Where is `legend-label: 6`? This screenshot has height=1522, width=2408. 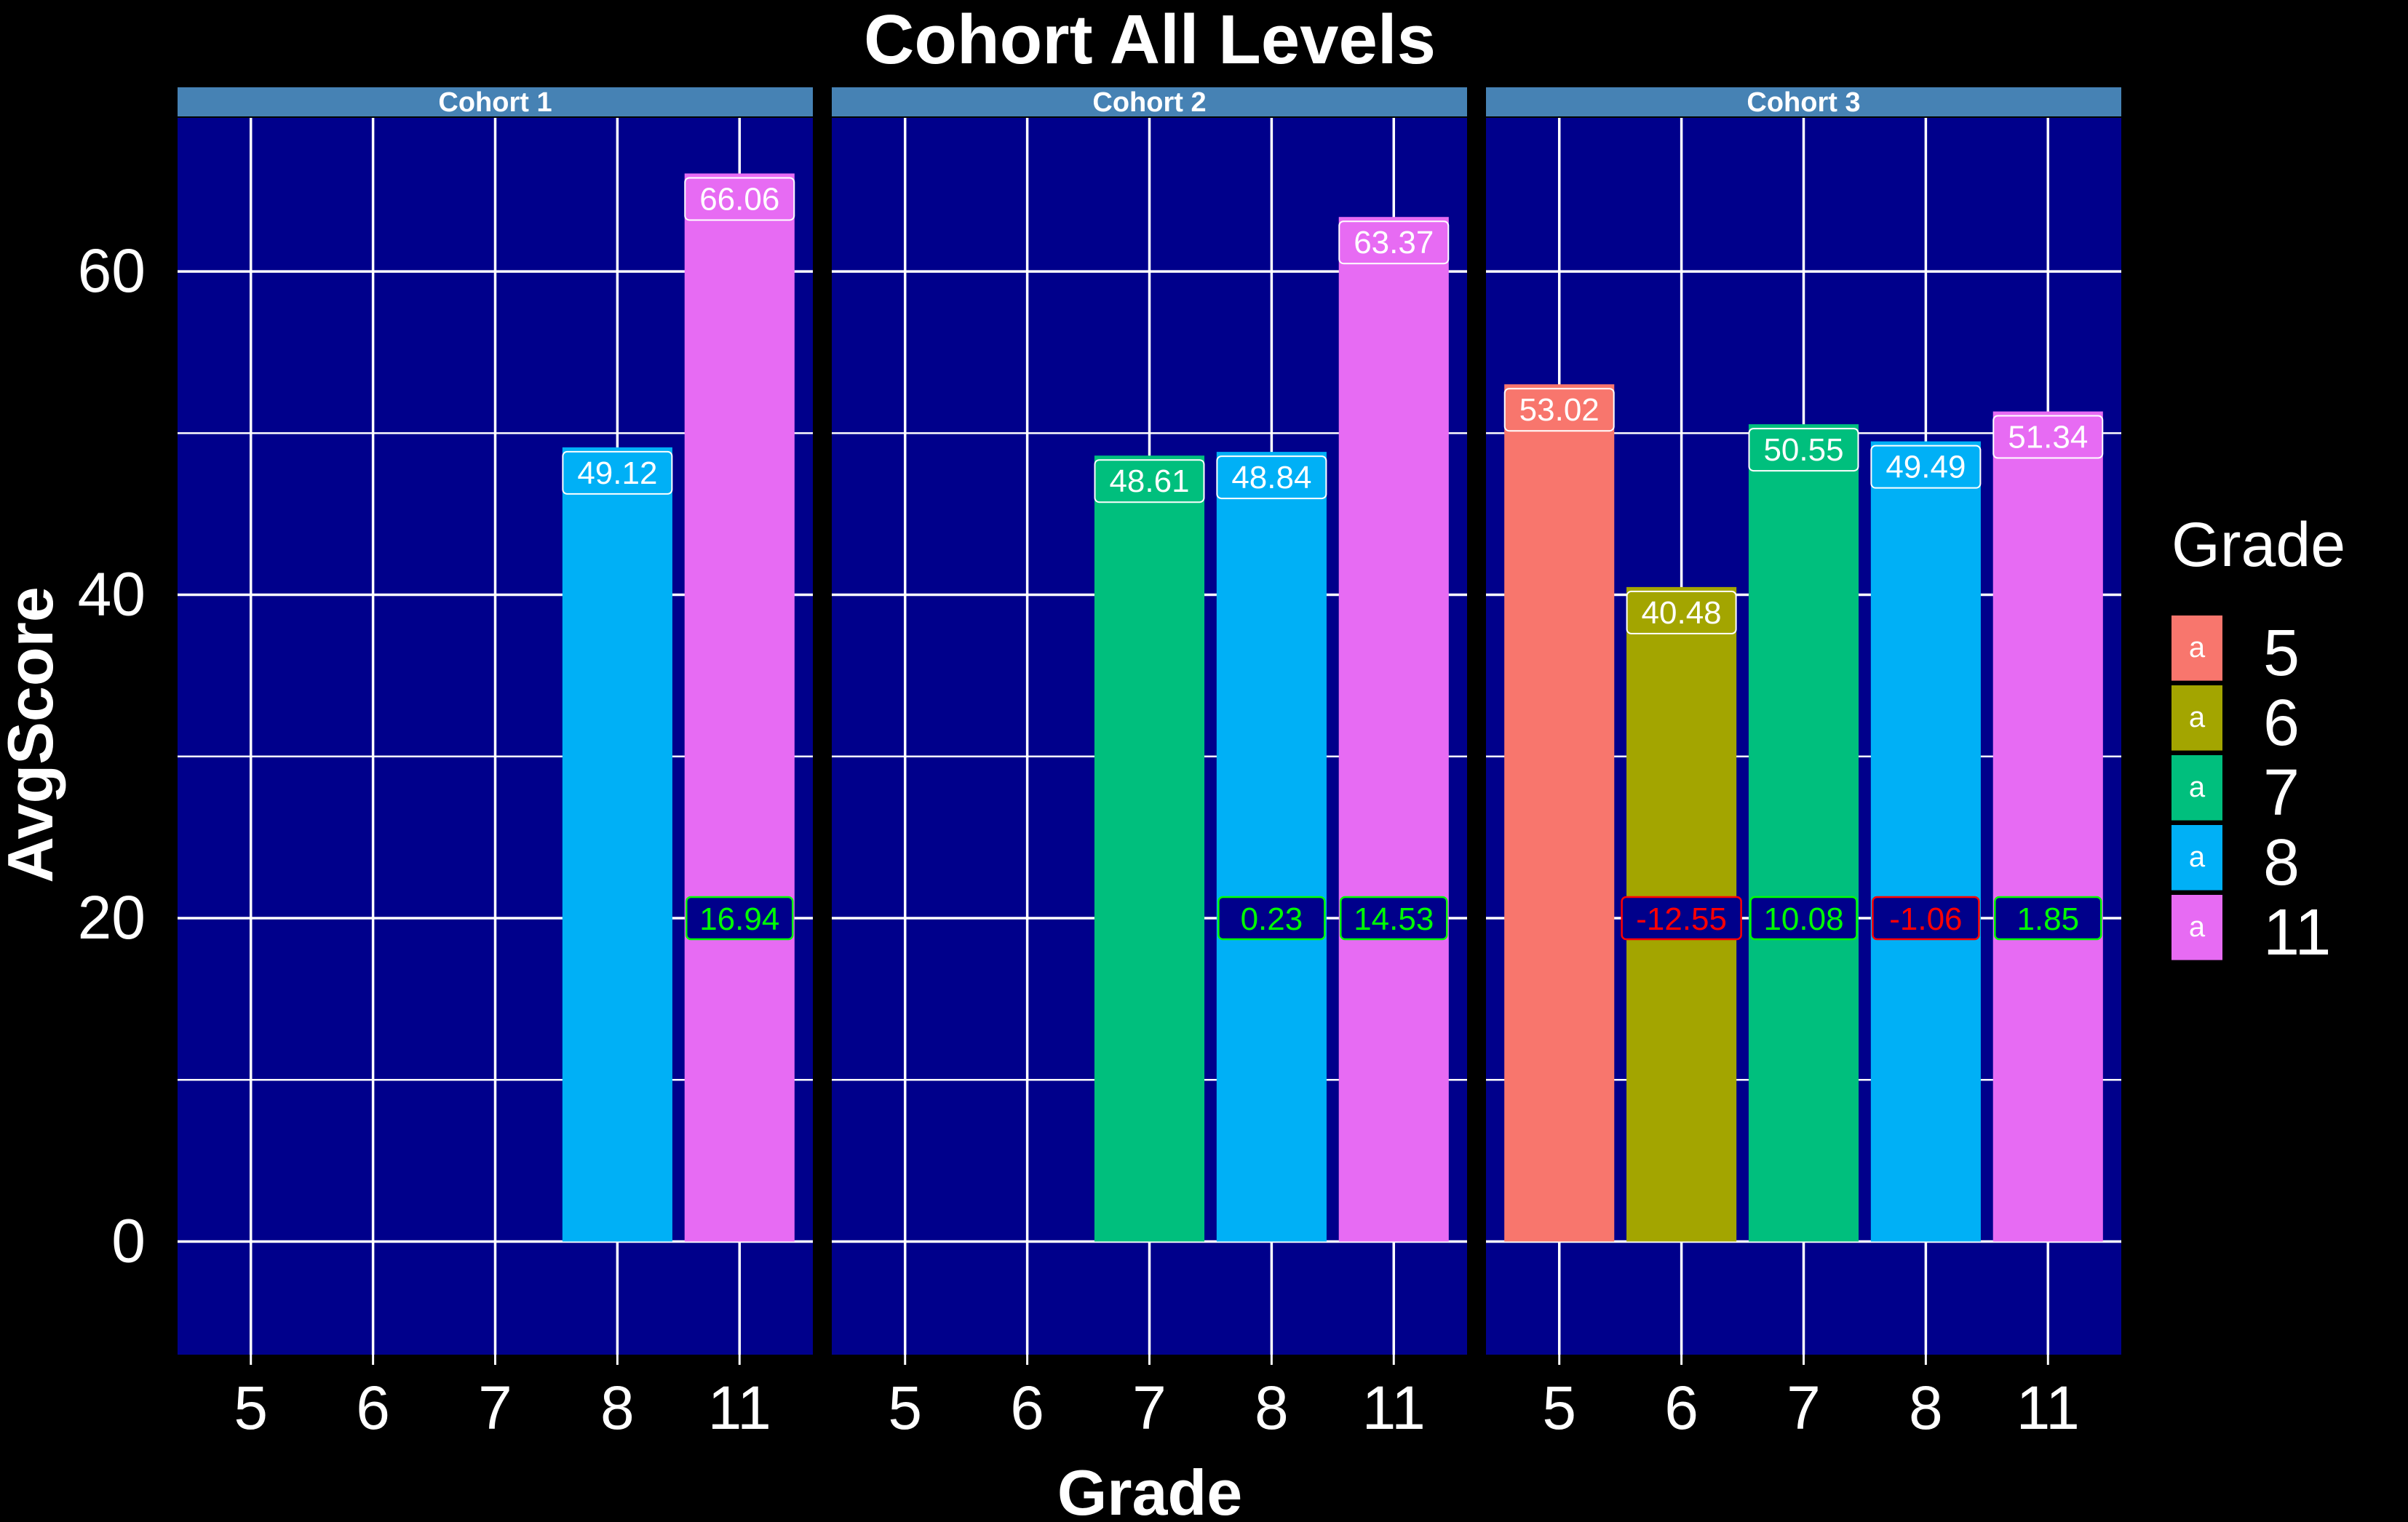
legend-label: 6 is located at coordinates (2281, 723).